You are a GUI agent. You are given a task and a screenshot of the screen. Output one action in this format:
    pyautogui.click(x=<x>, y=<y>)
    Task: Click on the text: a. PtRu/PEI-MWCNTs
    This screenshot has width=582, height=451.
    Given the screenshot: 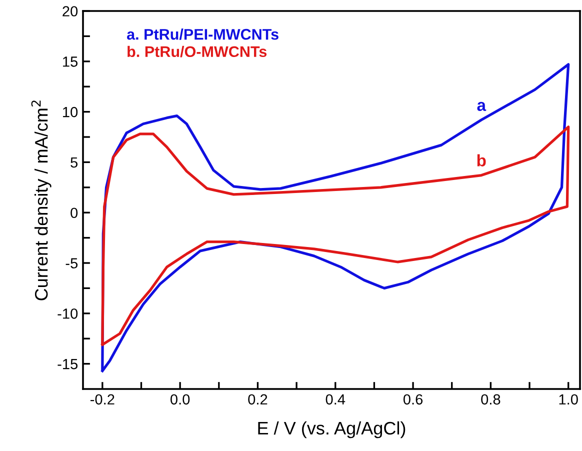 What is the action you would take?
    pyautogui.click(x=202, y=34)
    